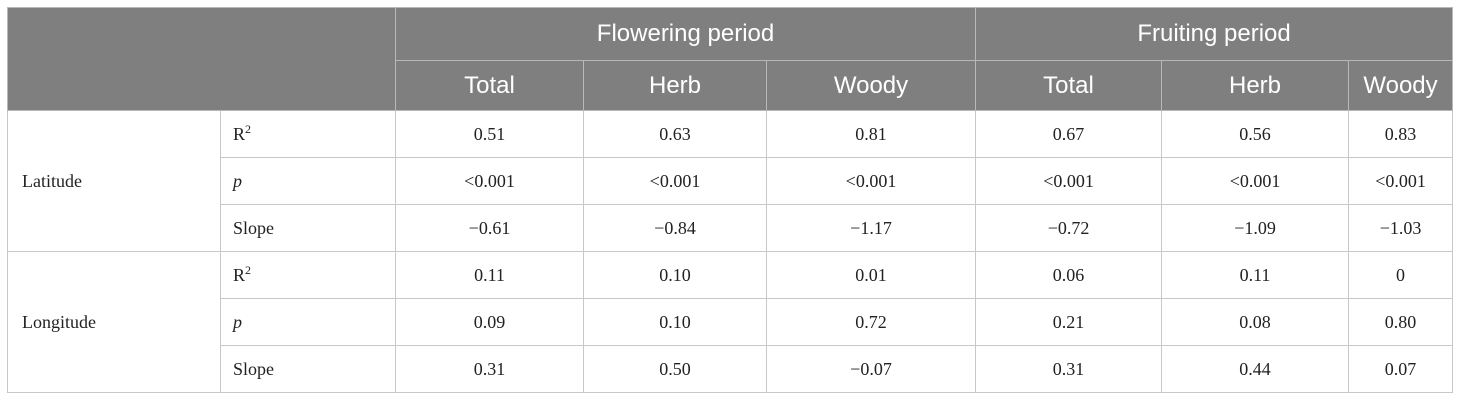 Image resolution: width=1460 pixels, height=409 pixels. What do you see at coordinates (1255, 228) in the screenshot?
I see `table-cell: −1.09` at bounding box center [1255, 228].